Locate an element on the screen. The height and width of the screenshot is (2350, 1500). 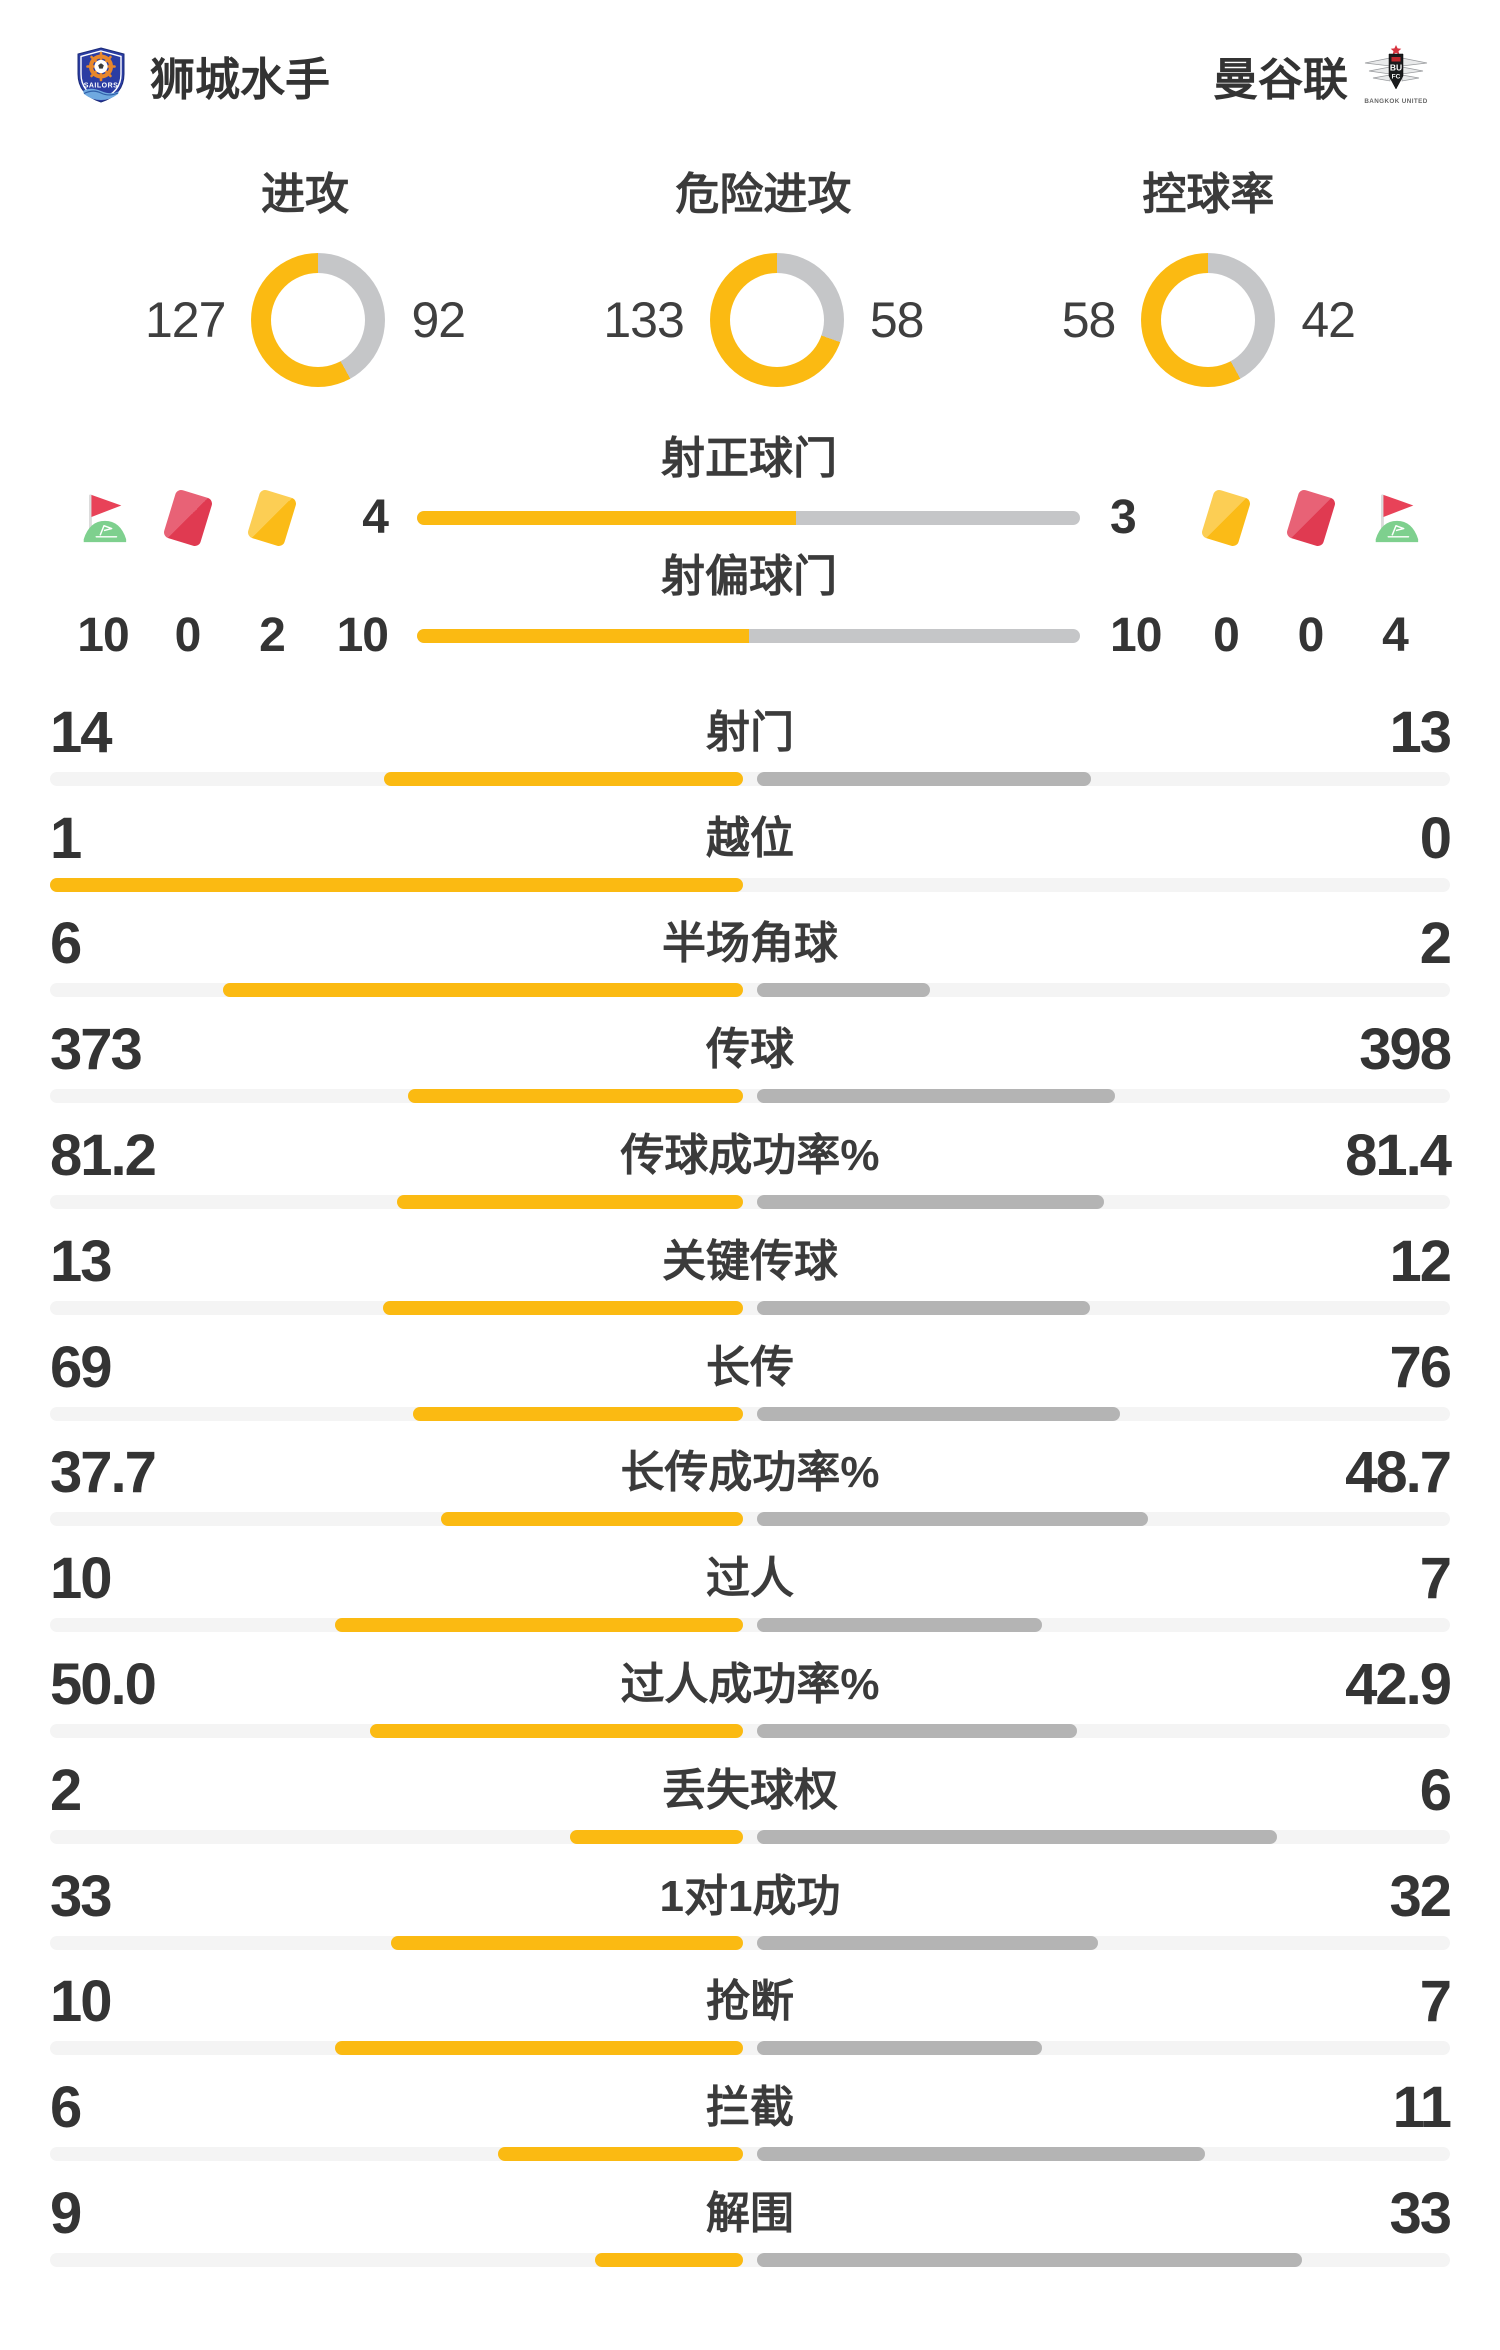
stat-row: 13 关键传球 12 is located at coordinates (751, 1281).